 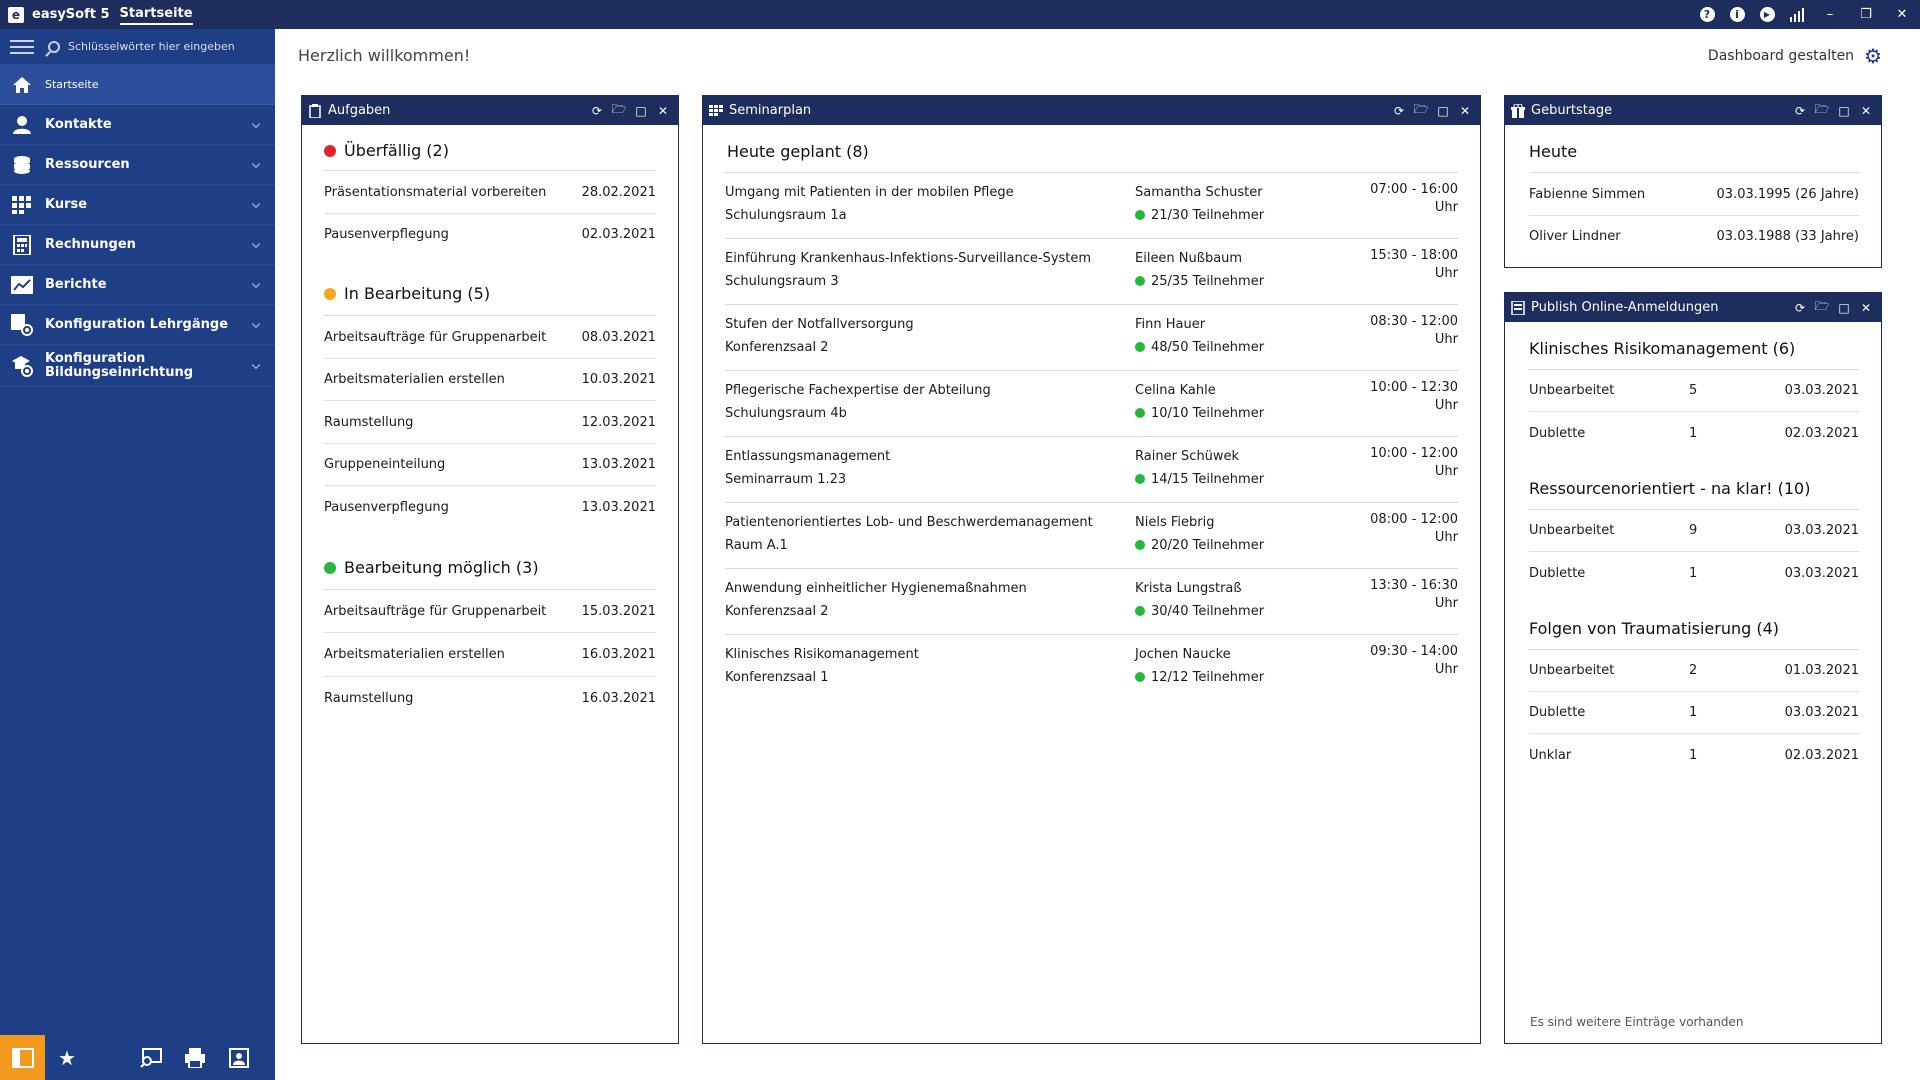 What do you see at coordinates (54, 46) in the screenshot?
I see `search-icon` at bounding box center [54, 46].